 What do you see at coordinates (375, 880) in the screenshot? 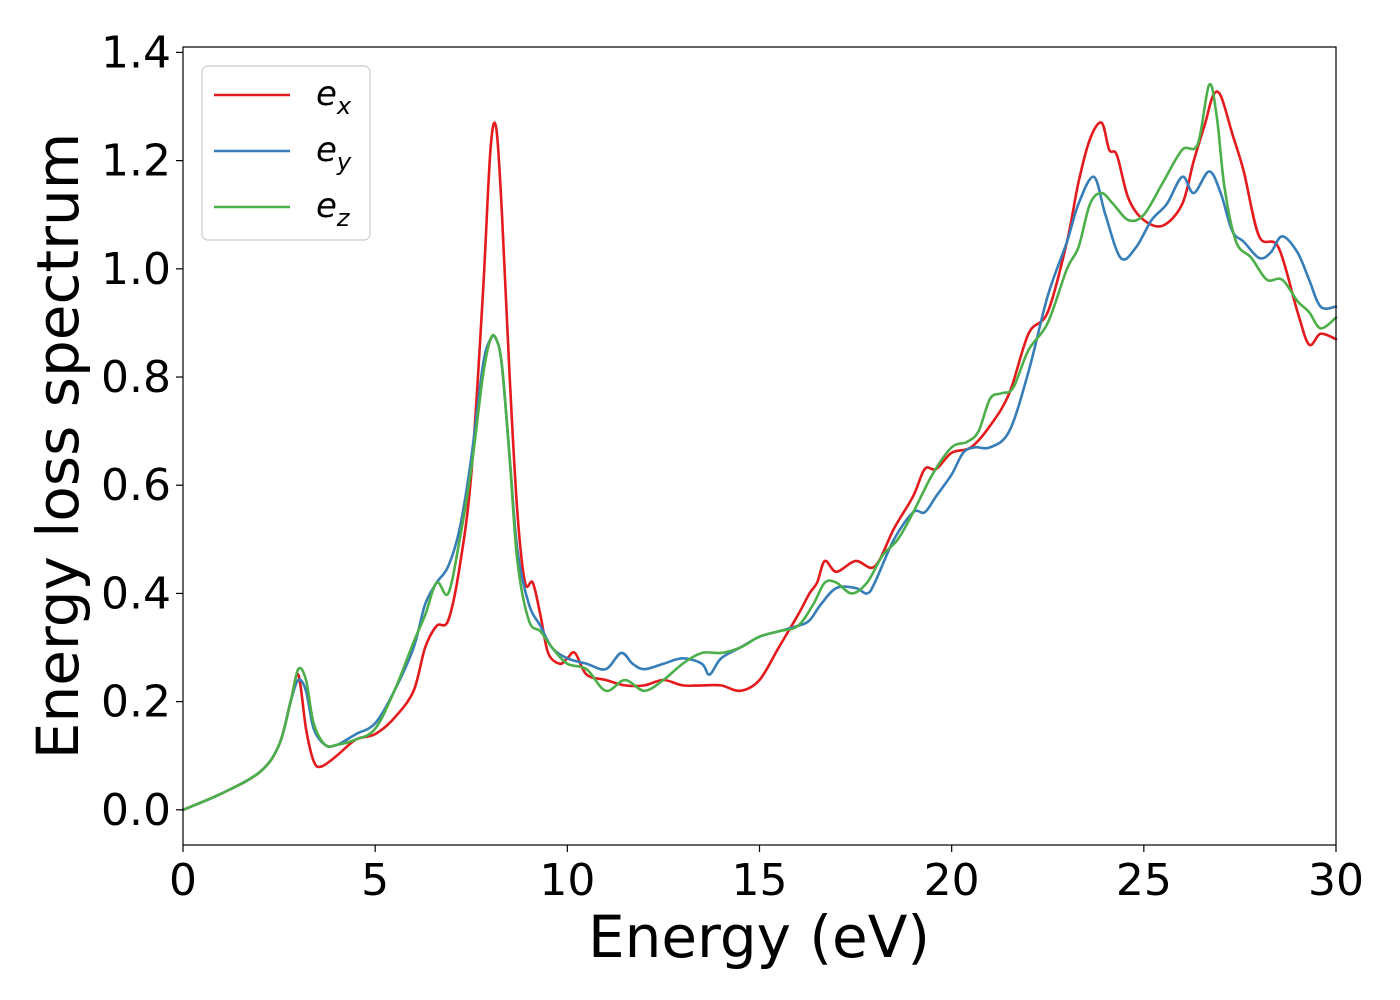
I see `x-tick-label: 5` at bounding box center [375, 880].